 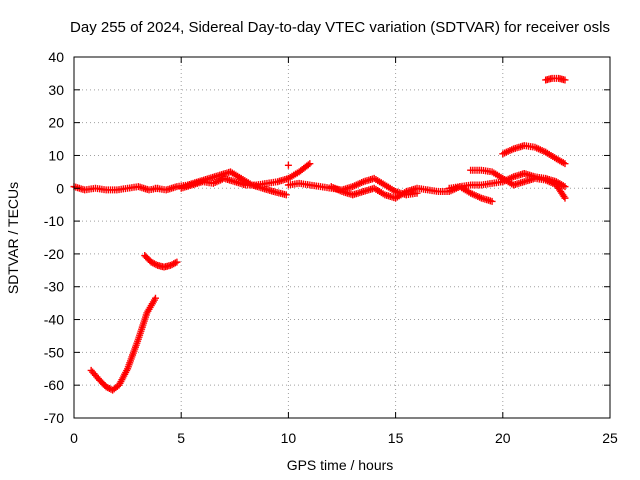 I want to click on y-tick-label: -50, so click(x=54, y=352).